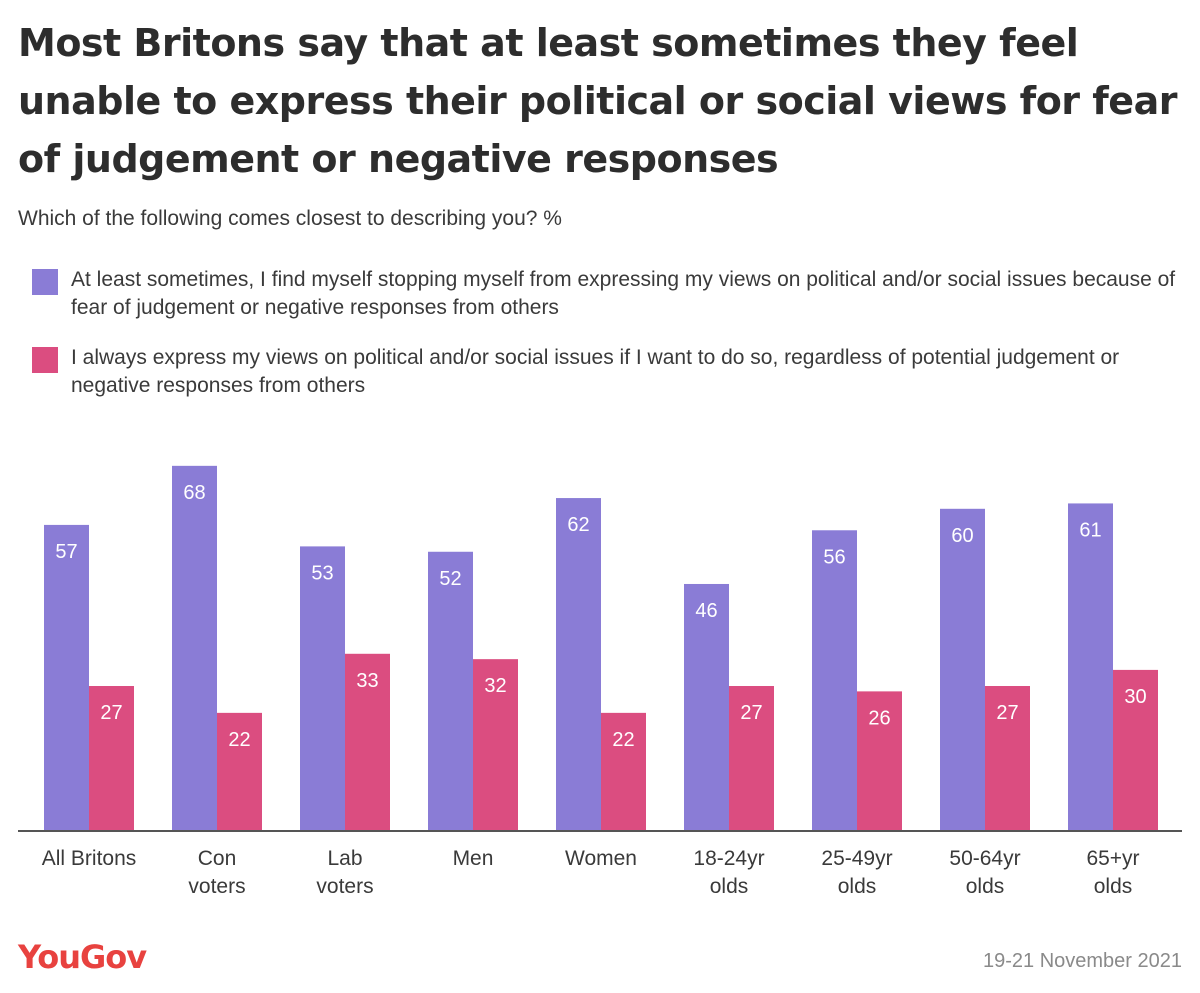  Describe the element at coordinates (1135, 697) in the screenshot. I see `bar-value-label: 30` at that location.